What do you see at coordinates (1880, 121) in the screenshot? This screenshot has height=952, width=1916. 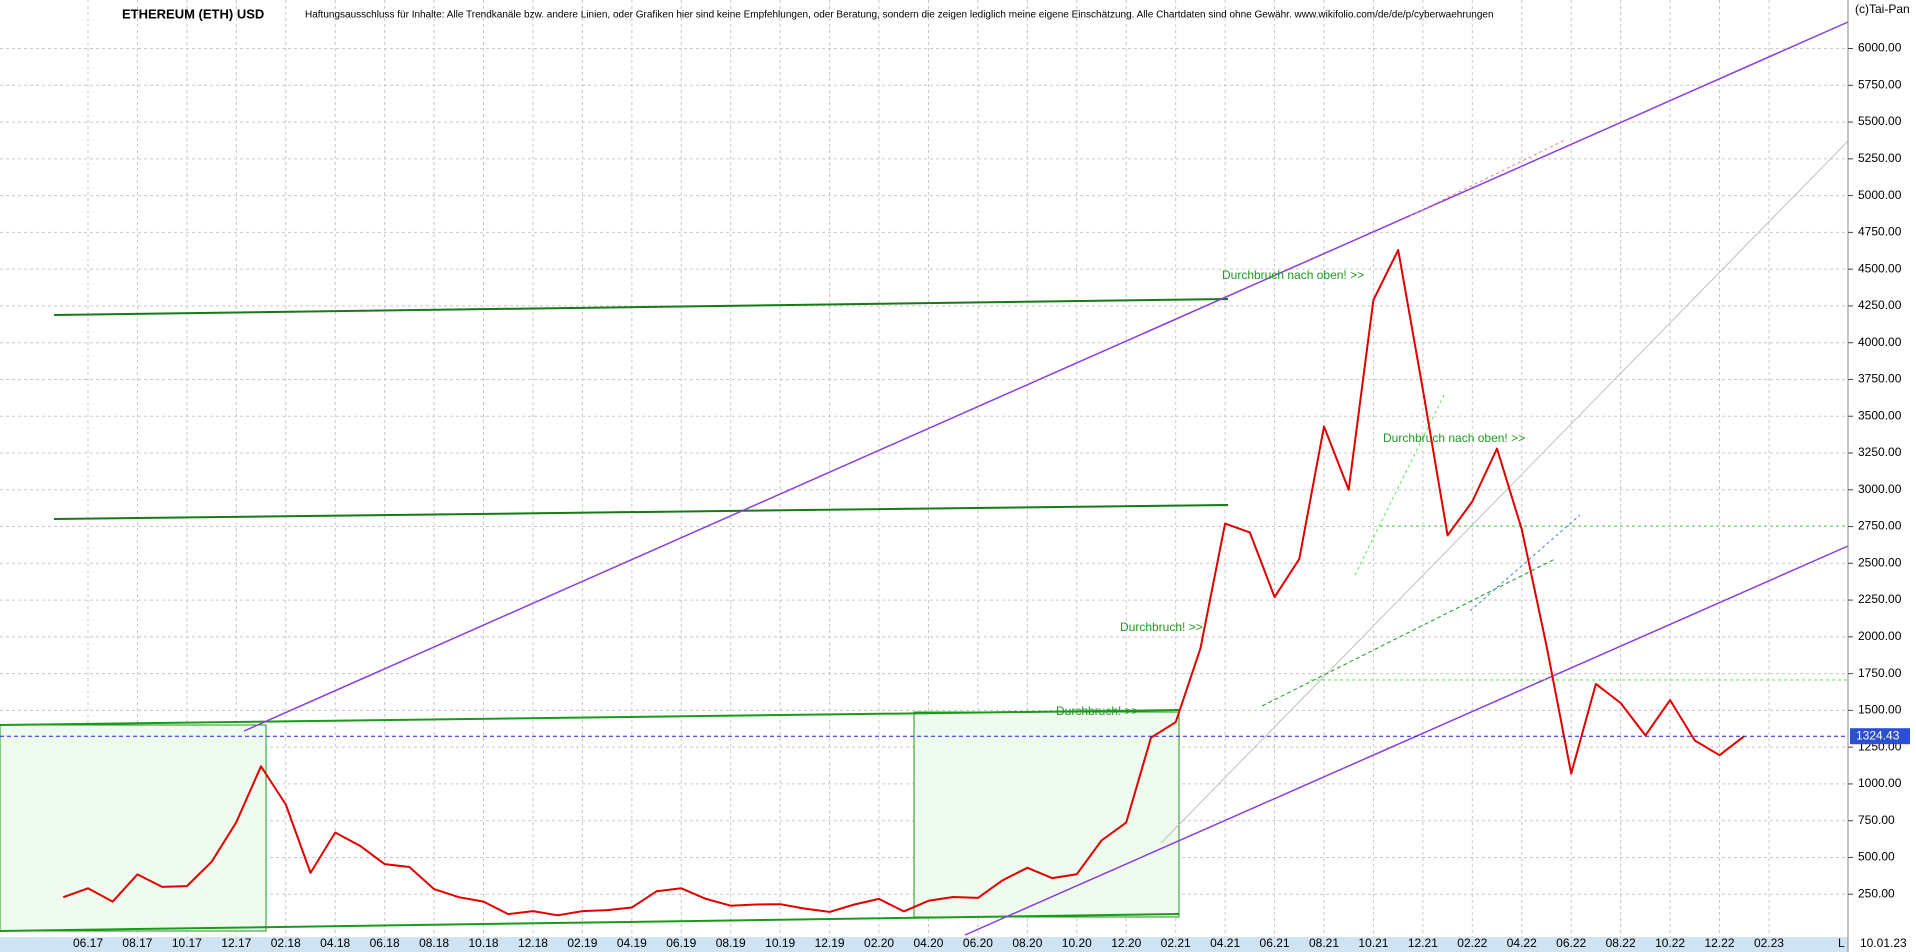 I see `y-tick-label: 5500.00` at bounding box center [1880, 121].